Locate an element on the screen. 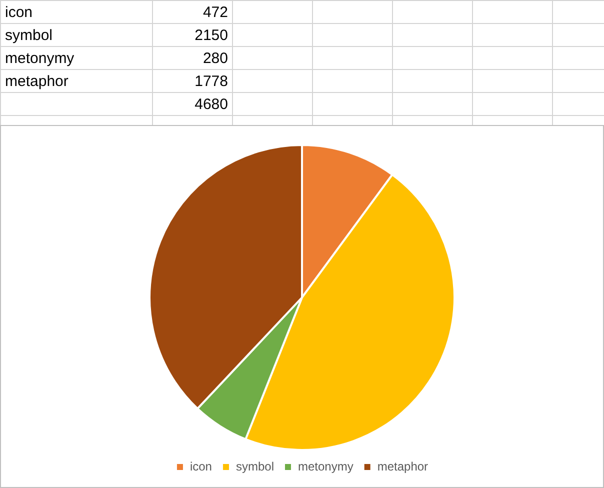 This screenshot has width=604, height=488. legend-label: metonymy is located at coordinates (326, 466).